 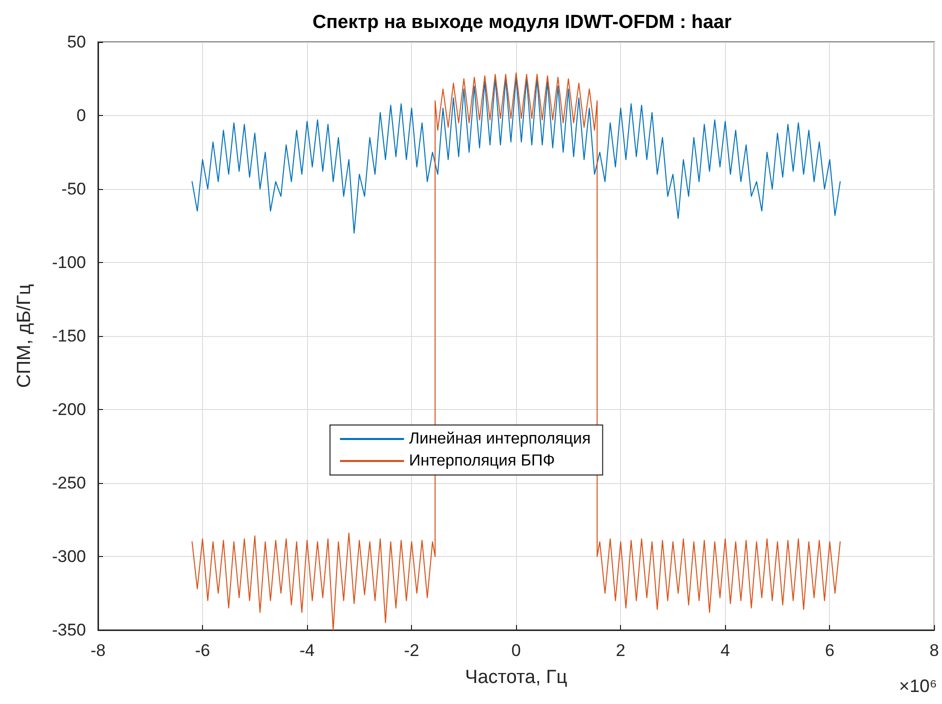 What do you see at coordinates (24, 336) in the screenshot?
I see `y-axis-title: СПМ, дБ/Гц` at bounding box center [24, 336].